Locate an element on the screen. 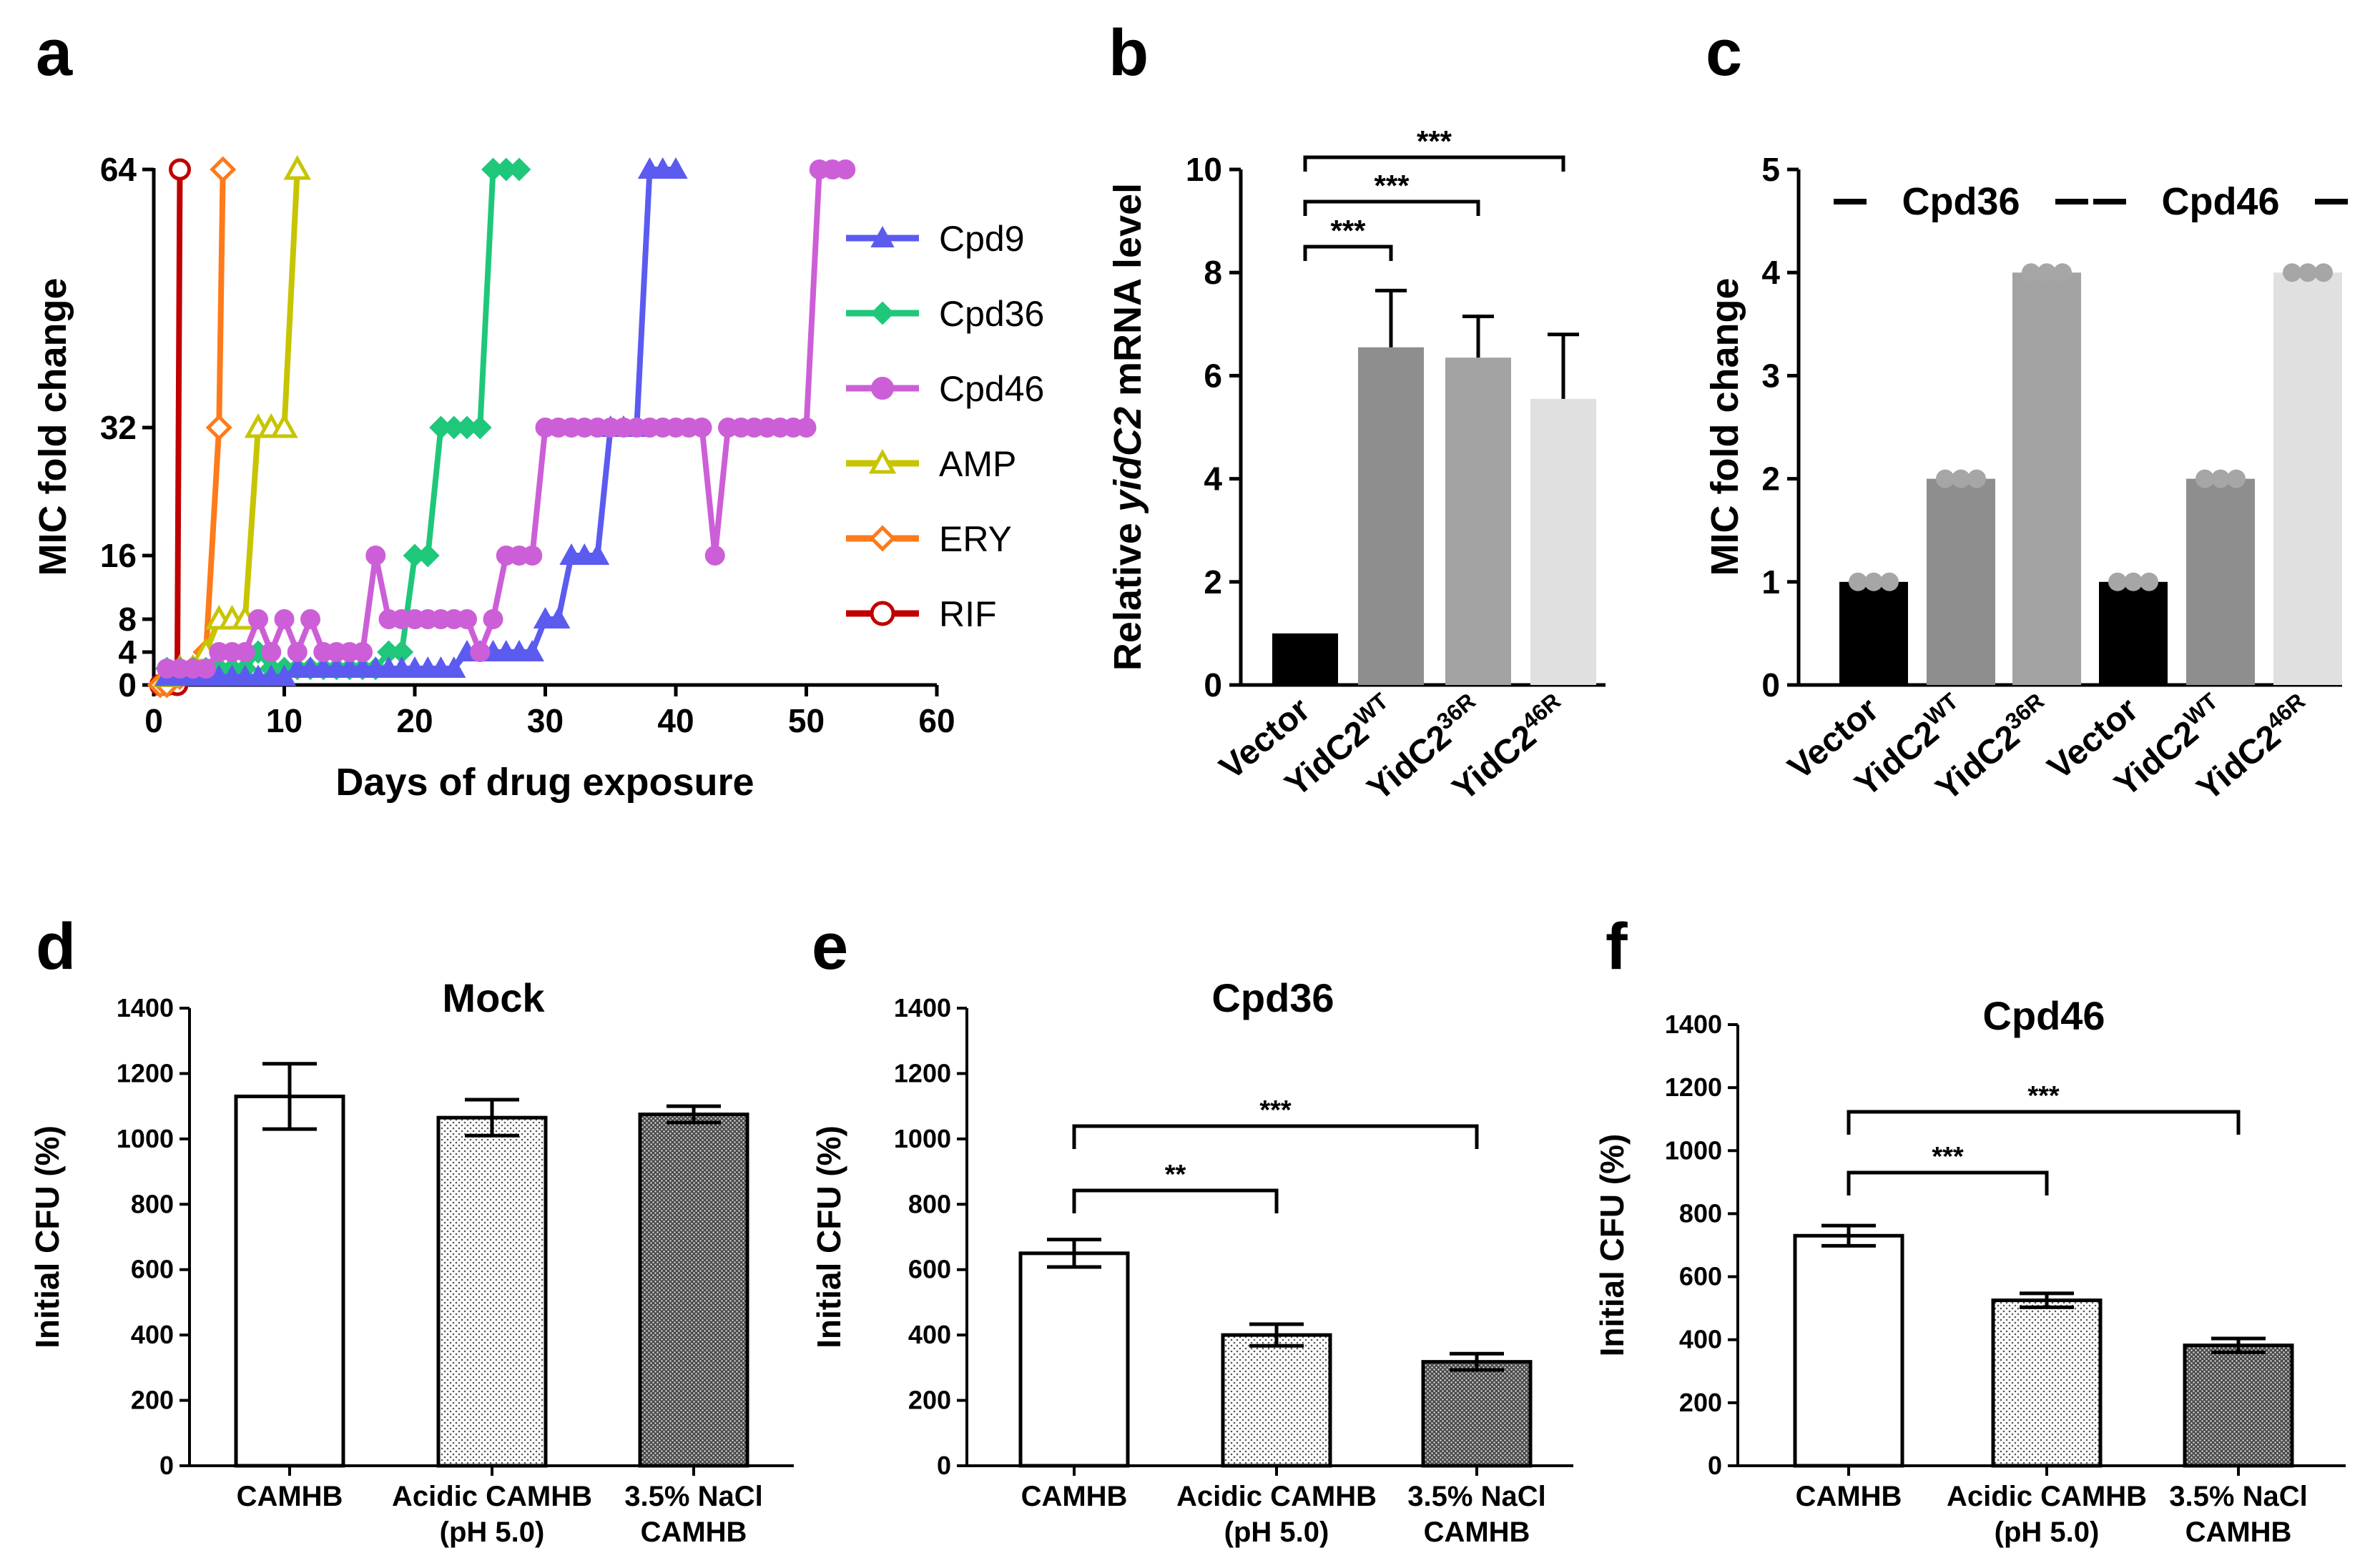 The width and height of the screenshot is (2370, 1568). y-axis-title-part: Relative is located at coordinates (1127, 591).